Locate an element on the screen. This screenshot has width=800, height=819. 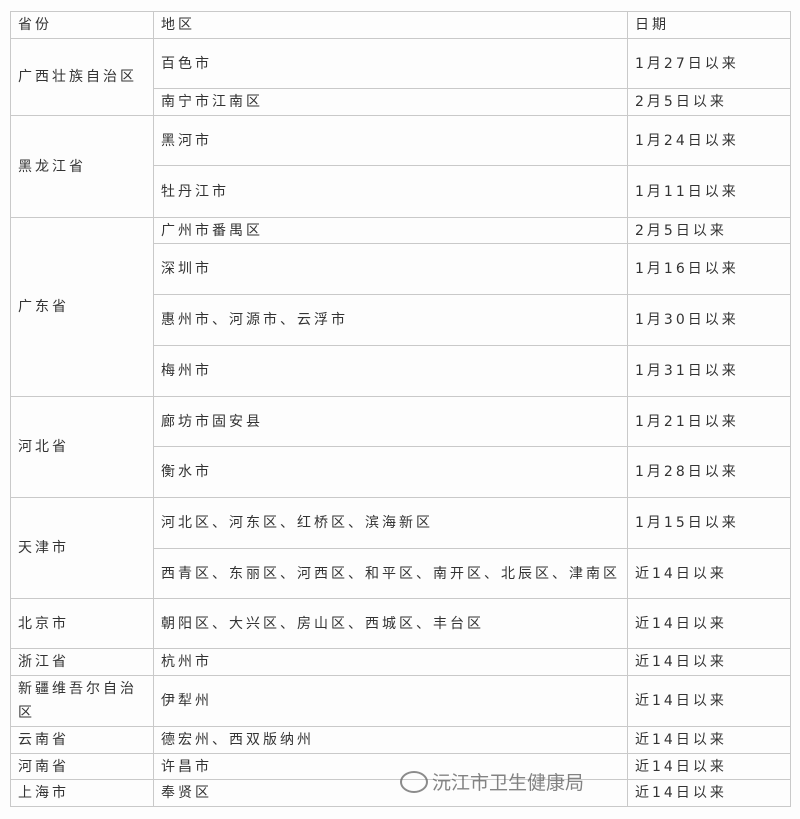
province-cell: 广东省 is located at coordinates (82, 307).